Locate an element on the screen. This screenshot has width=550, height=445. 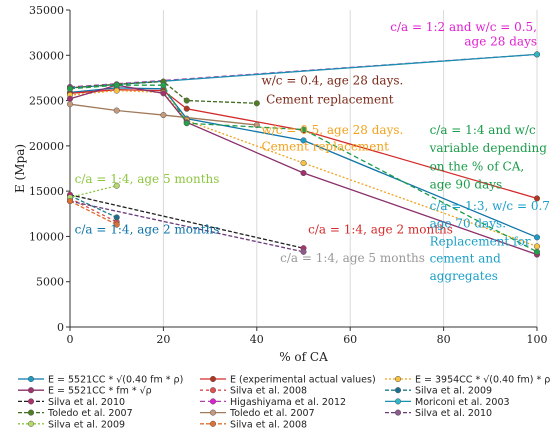
x-tick-label: 20 is located at coordinates (163, 339).